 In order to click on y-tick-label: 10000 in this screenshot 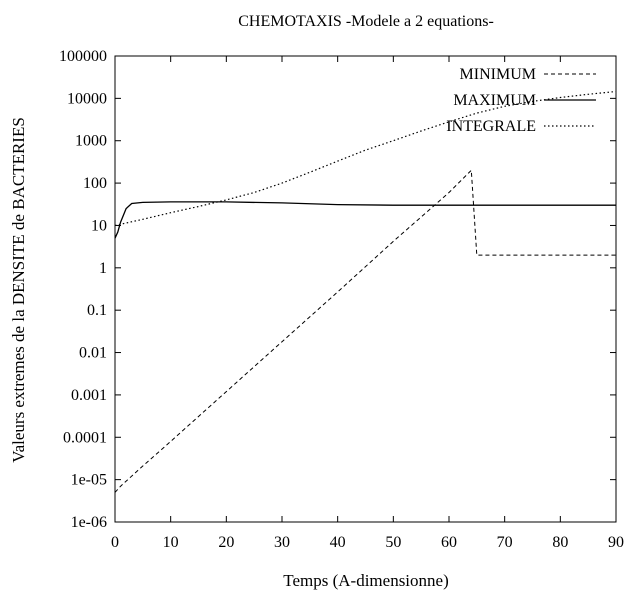, I will do `click(87, 98)`.